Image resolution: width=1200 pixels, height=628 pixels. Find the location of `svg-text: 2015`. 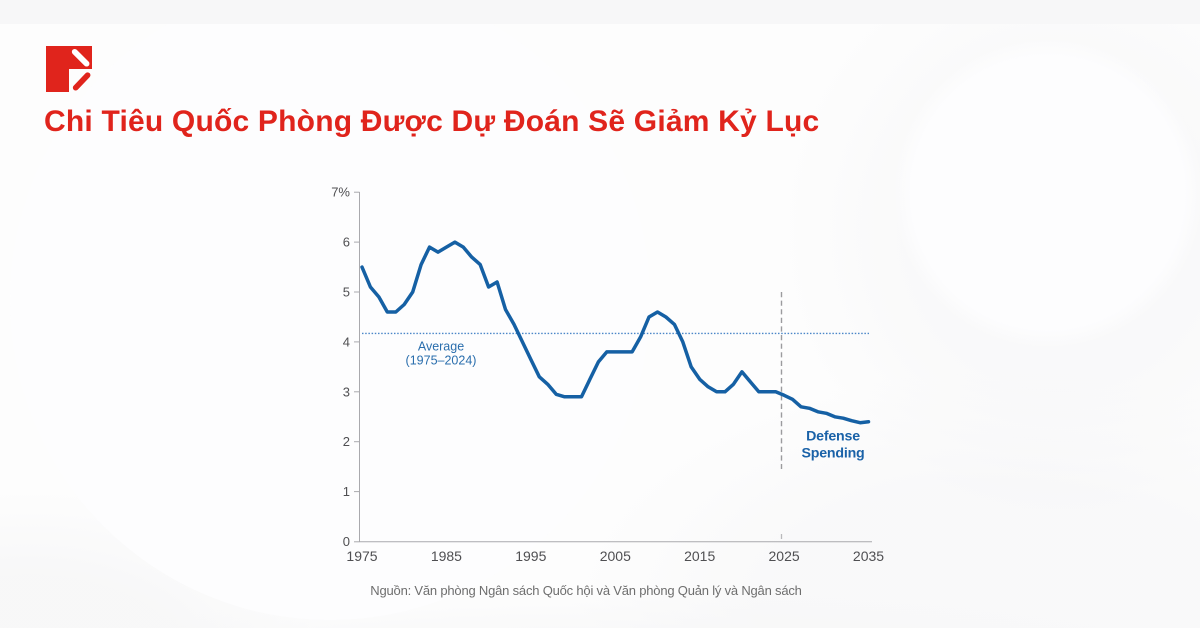

svg-text: 2015 is located at coordinates (699, 556).